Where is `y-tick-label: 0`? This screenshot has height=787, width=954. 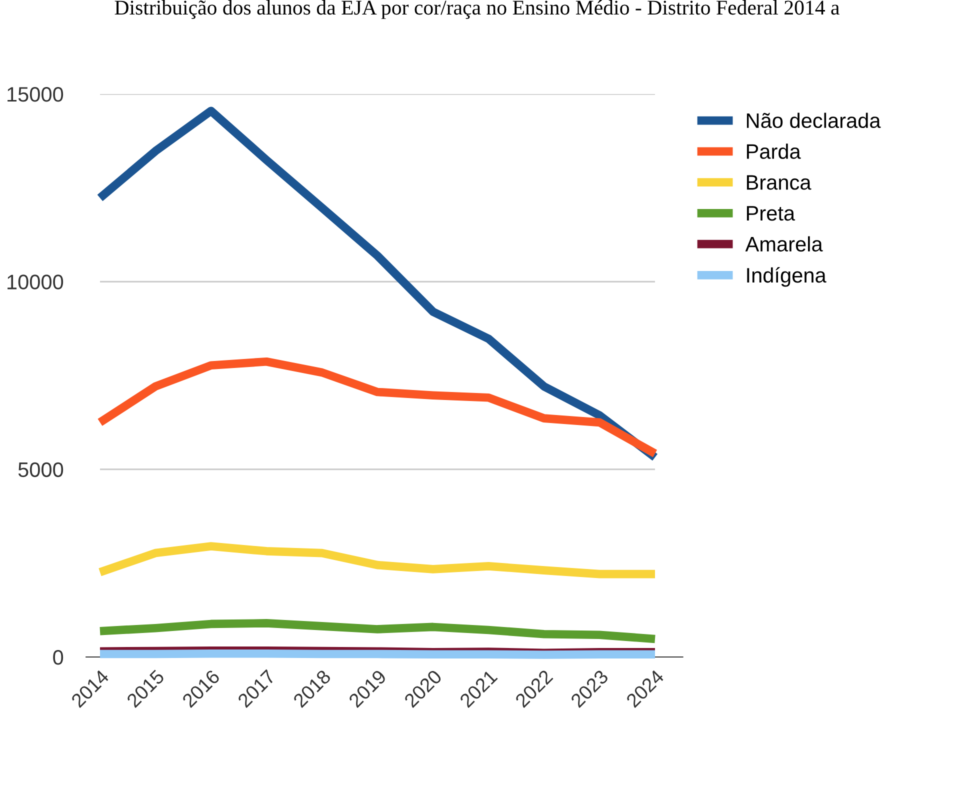 y-tick-label: 0 is located at coordinates (58, 657).